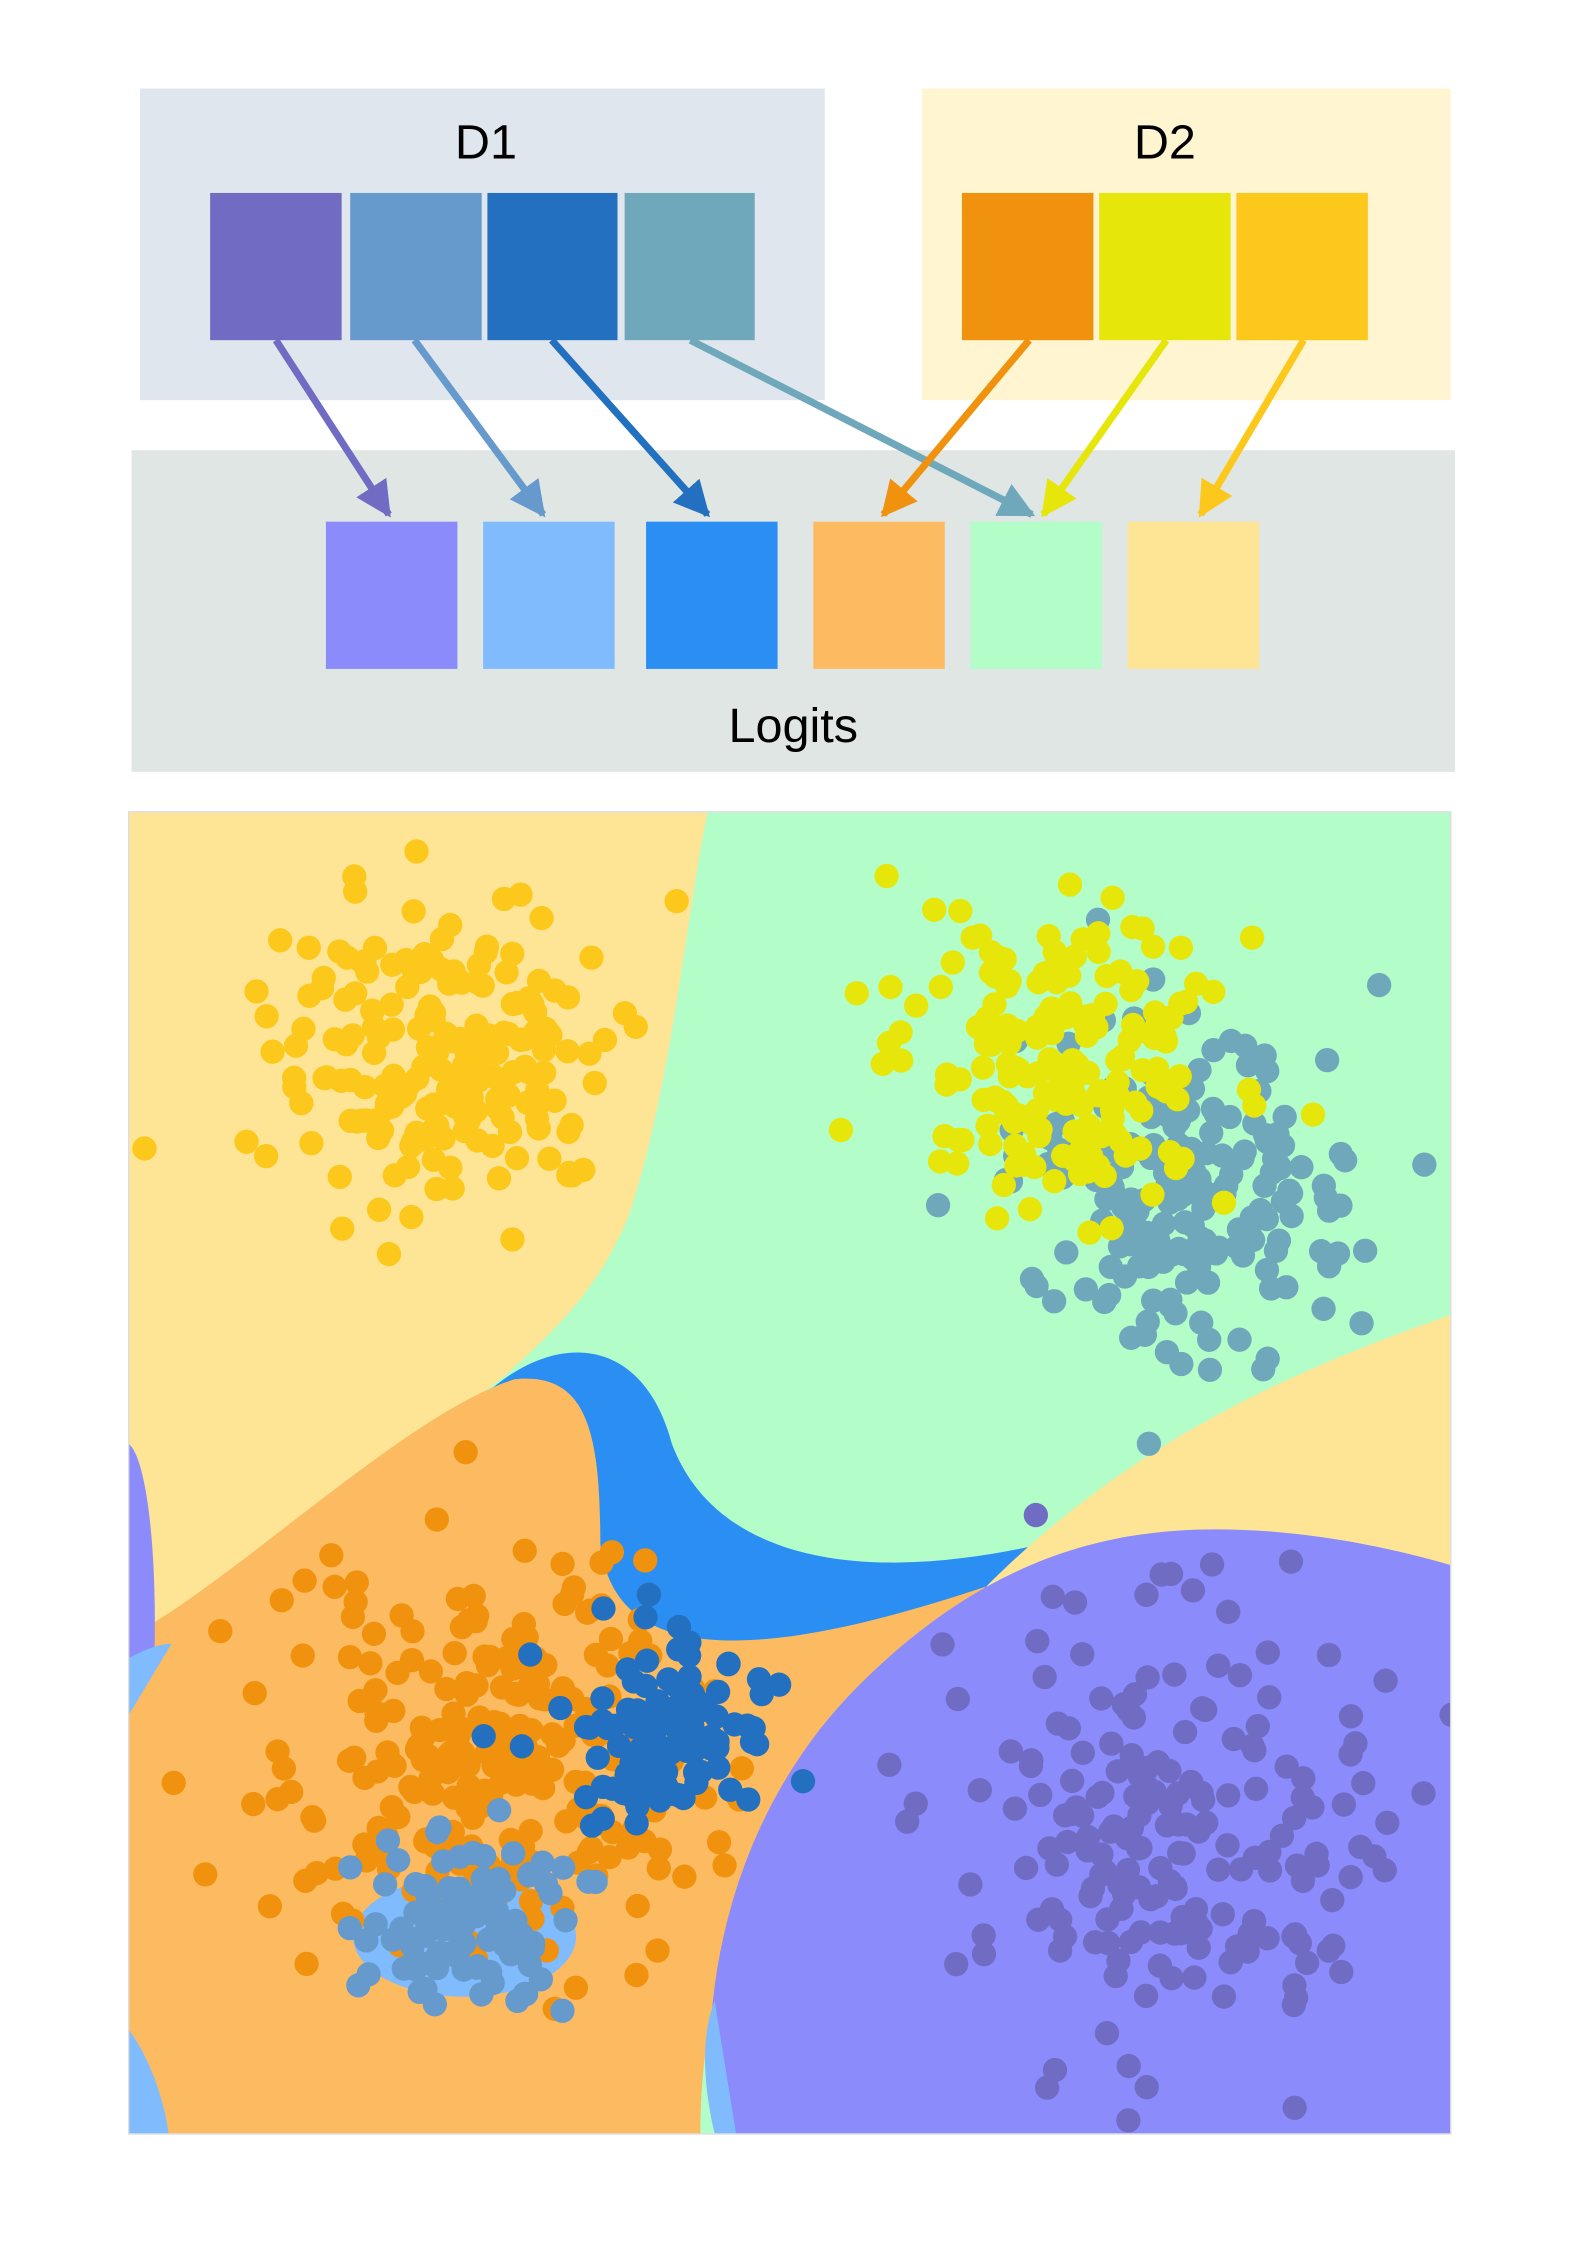 This screenshot has width=1578, height=2254. Describe the element at coordinates (276, 266) in the screenshot. I see `d1-cell` at that location.